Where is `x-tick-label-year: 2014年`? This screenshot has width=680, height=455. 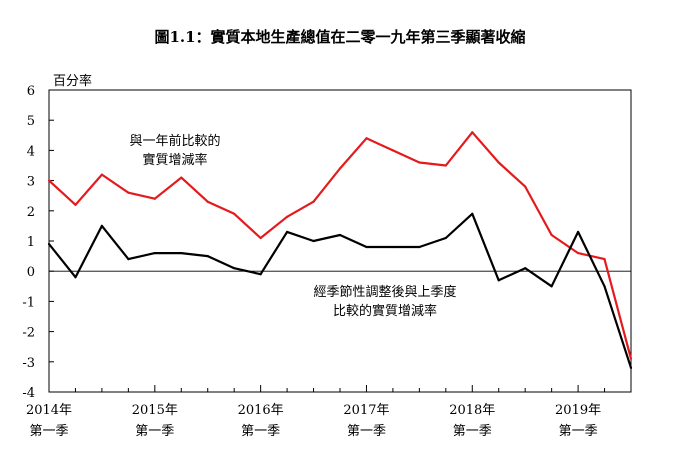
x-tick-label-year: 2014年 is located at coordinates (49, 410).